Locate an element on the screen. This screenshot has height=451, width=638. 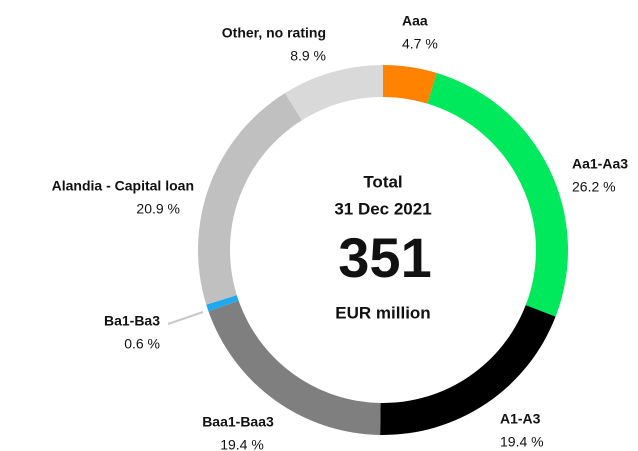
center-unit: EUR million is located at coordinates (382, 312).